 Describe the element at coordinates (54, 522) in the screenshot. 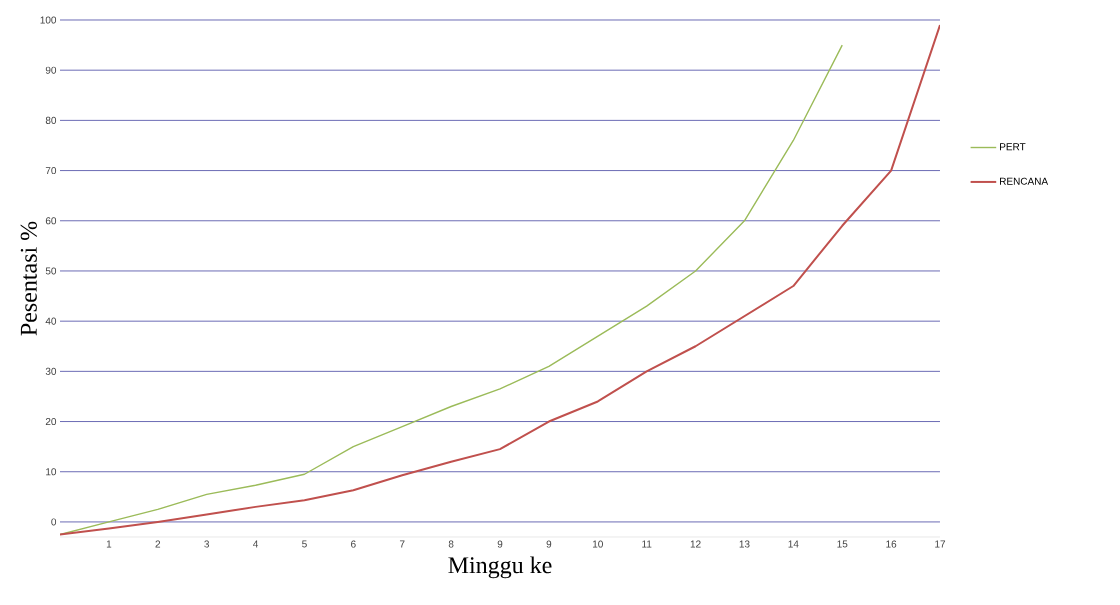

I see `y-tick-label: 0` at that location.